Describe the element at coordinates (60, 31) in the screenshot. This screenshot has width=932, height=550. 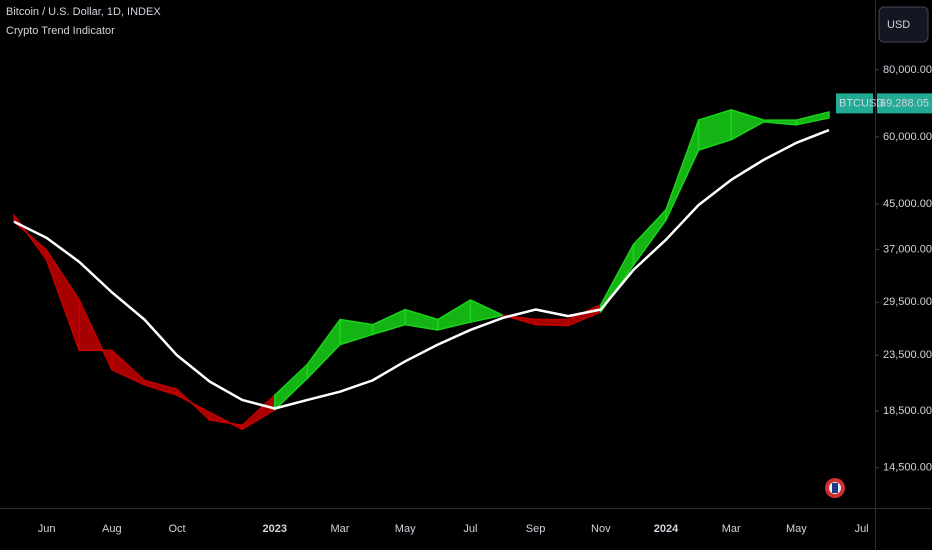
I see `indicator-name: Crypto Trend Indicator` at that location.